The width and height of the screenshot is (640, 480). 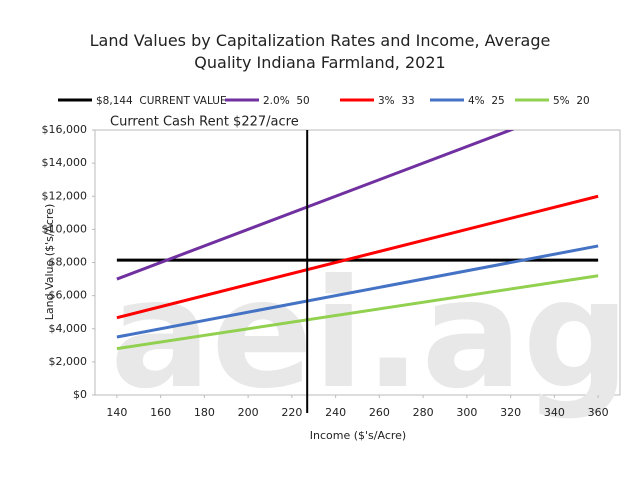 I want to click on x-tick-label: 300, so click(x=466, y=412).